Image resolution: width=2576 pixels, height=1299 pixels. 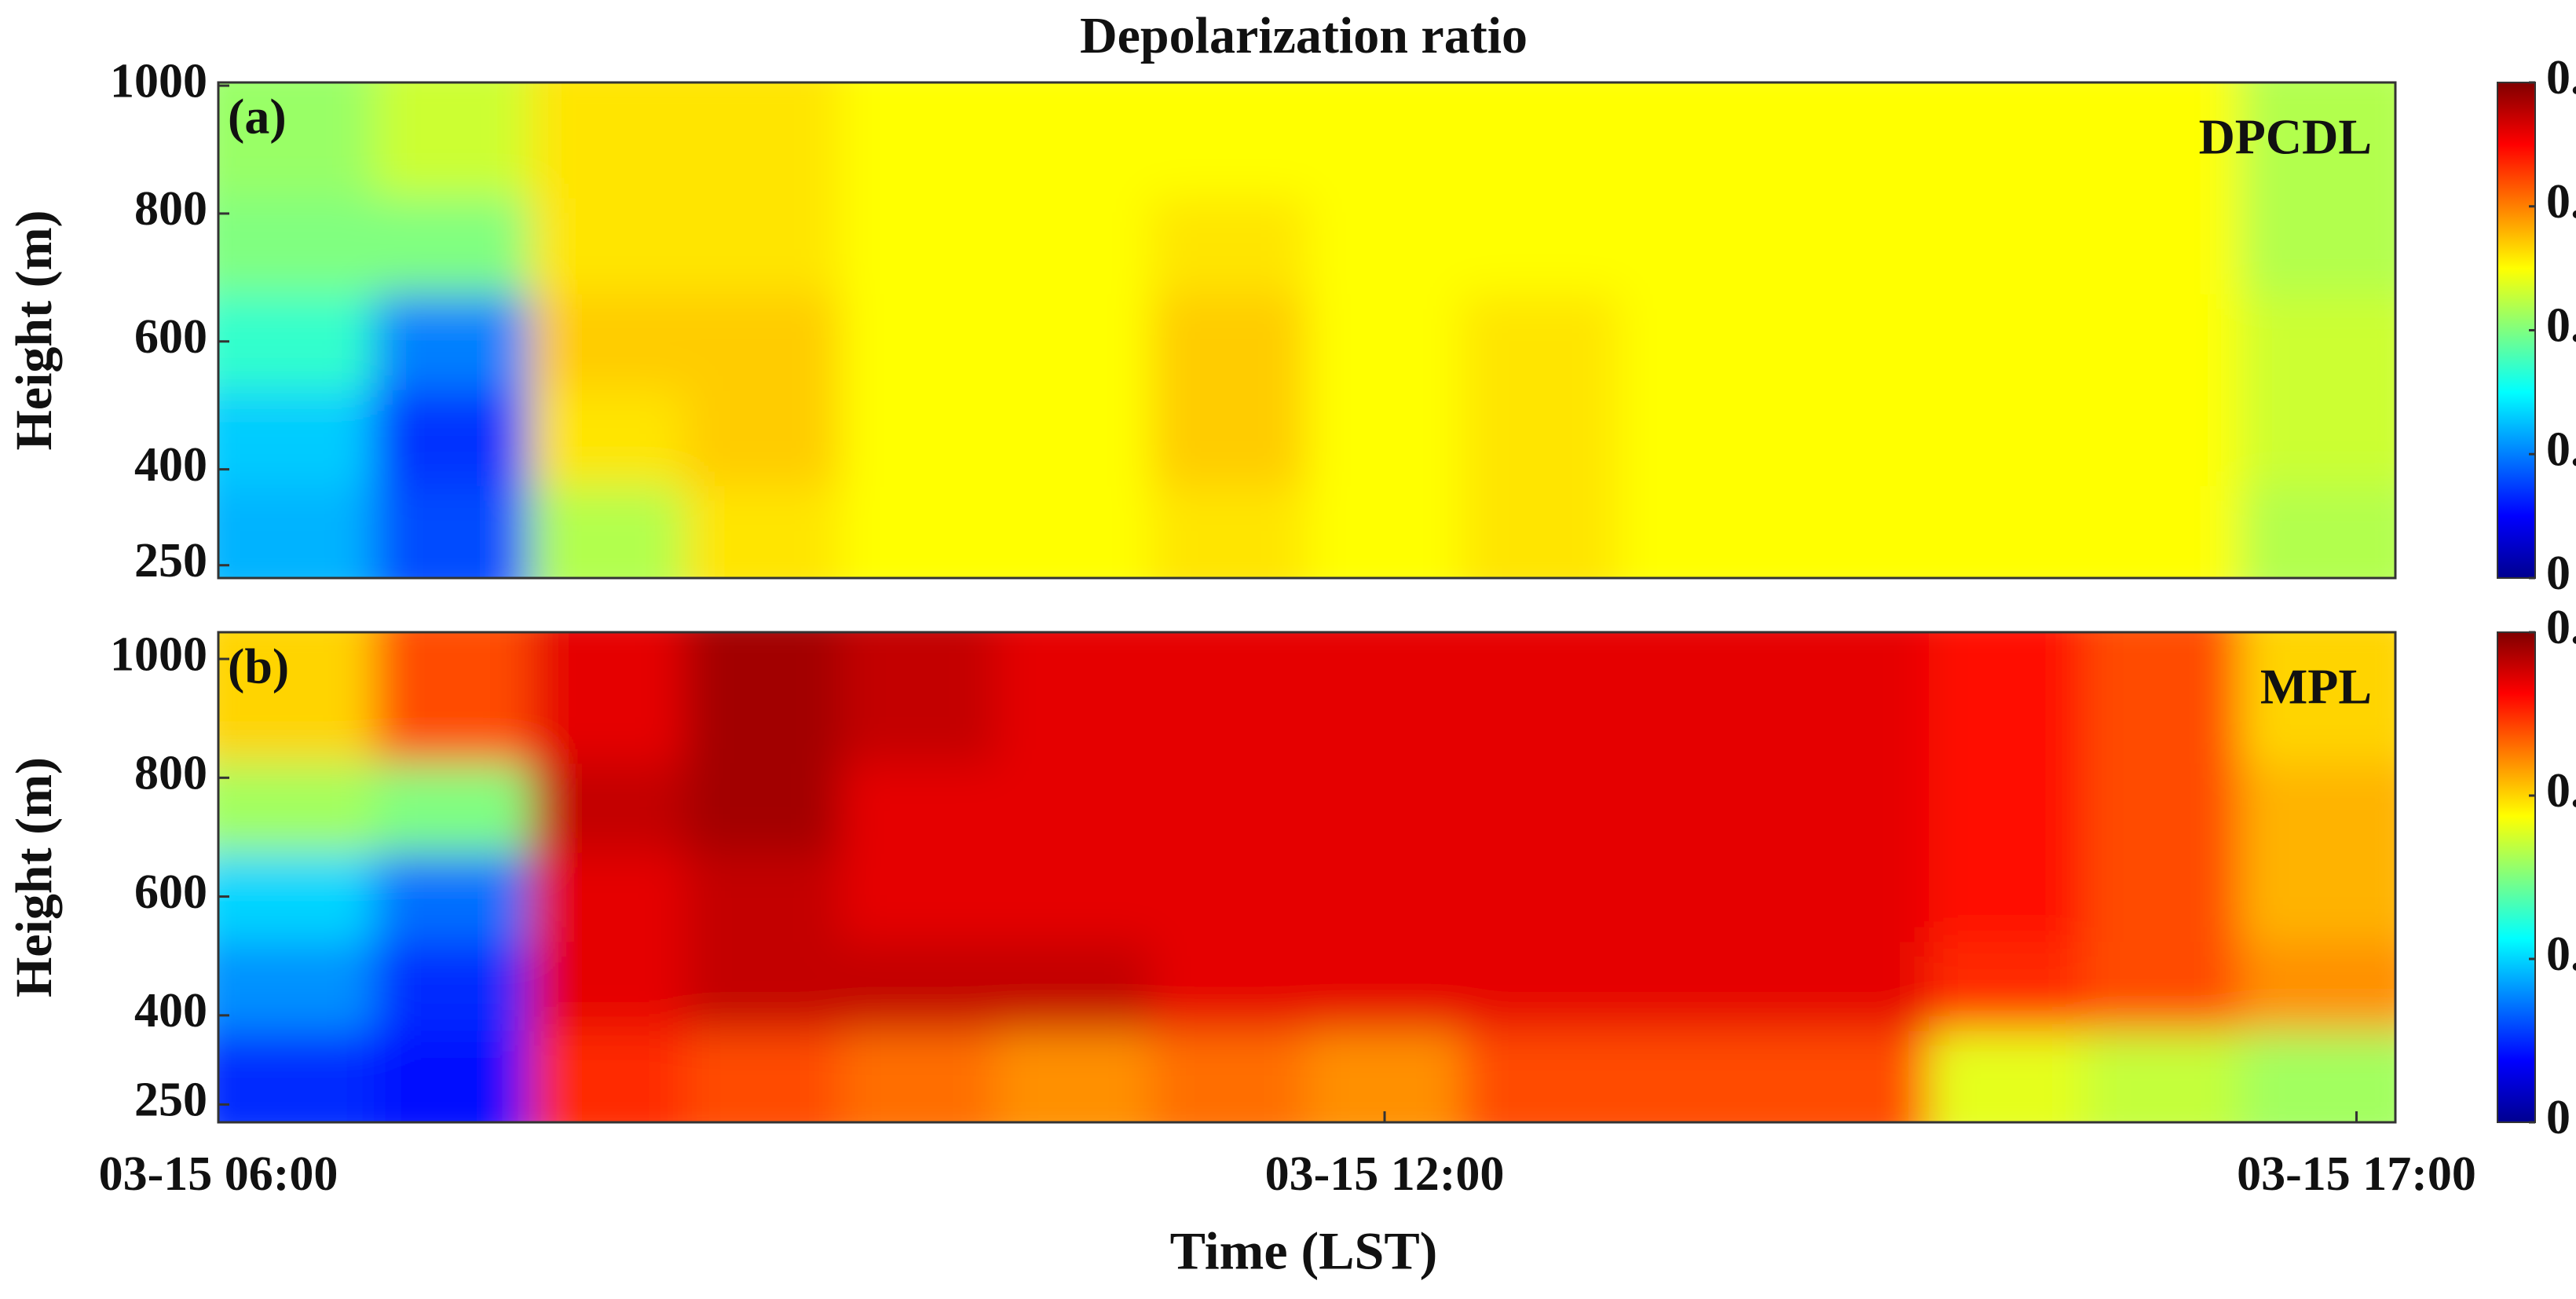 I want to click on panel-label: (a), so click(x=258, y=117).